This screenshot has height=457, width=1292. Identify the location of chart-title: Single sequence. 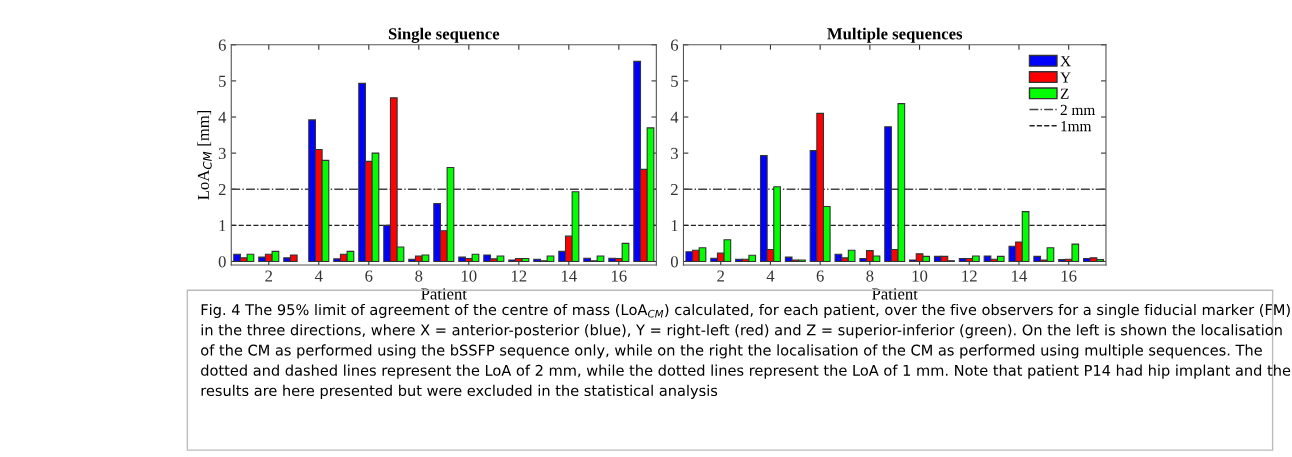
(444, 35).